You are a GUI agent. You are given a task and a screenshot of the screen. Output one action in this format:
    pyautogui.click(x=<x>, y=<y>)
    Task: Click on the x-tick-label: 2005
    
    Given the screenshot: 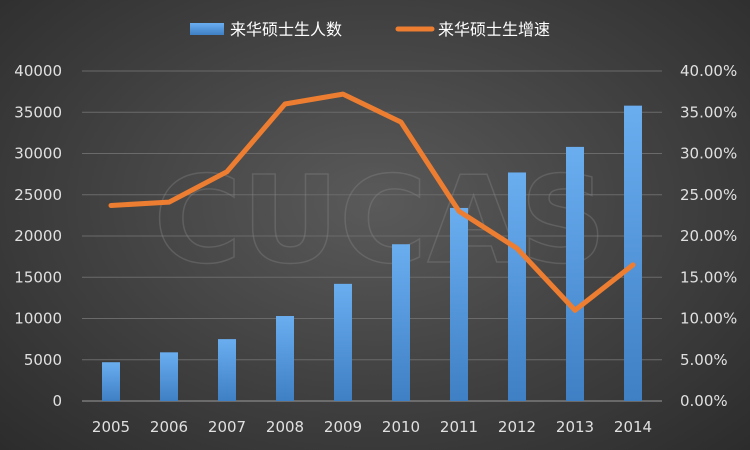 What is the action you would take?
    pyautogui.click(x=111, y=427)
    